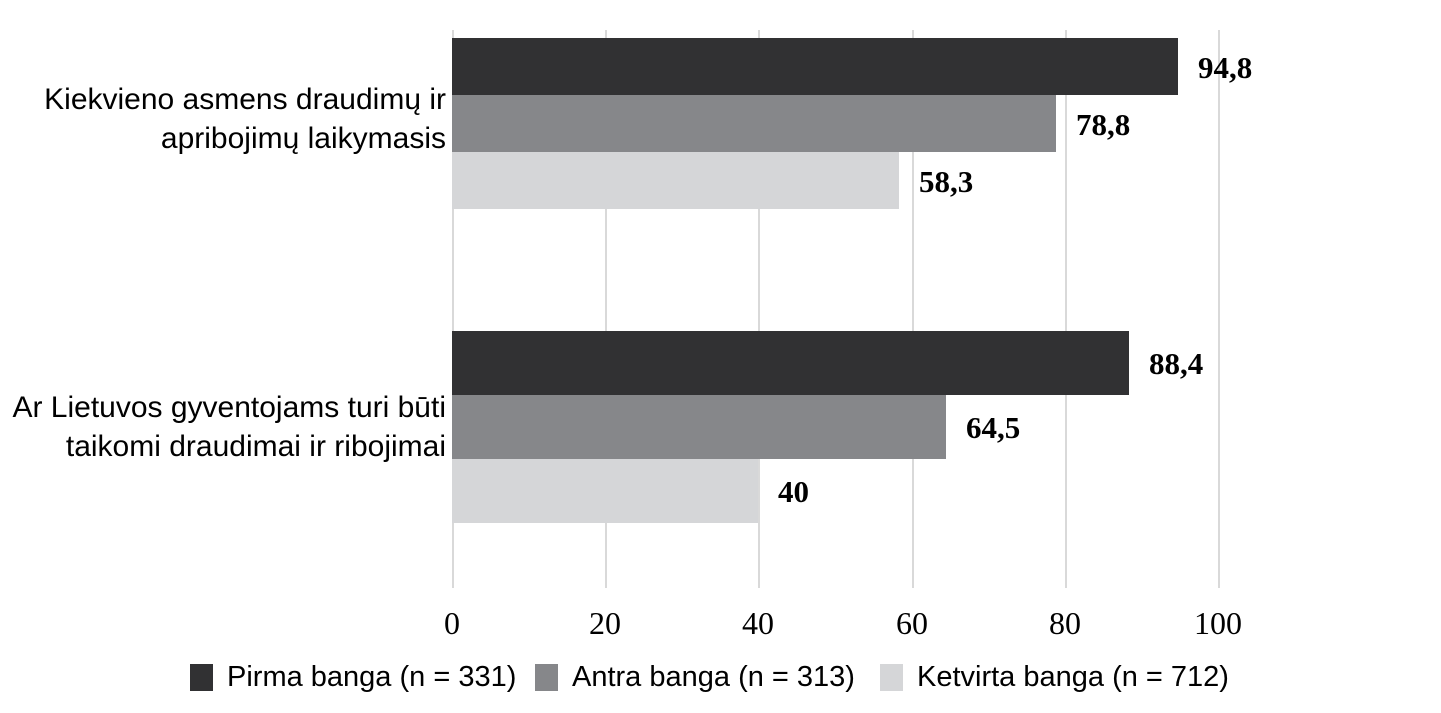 The image size is (1441, 713). What do you see at coordinates (1176, 363) in the screenshot?
I see `bar-value-label: 88,4` at bounding box center [1176, 363].